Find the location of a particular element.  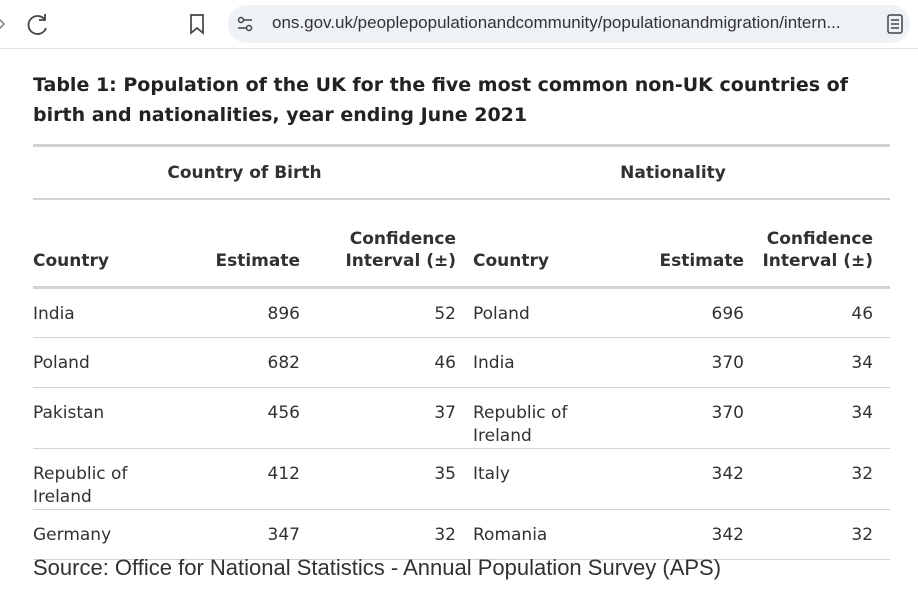

table-cell: 412 is located at coordinates (231, 479).